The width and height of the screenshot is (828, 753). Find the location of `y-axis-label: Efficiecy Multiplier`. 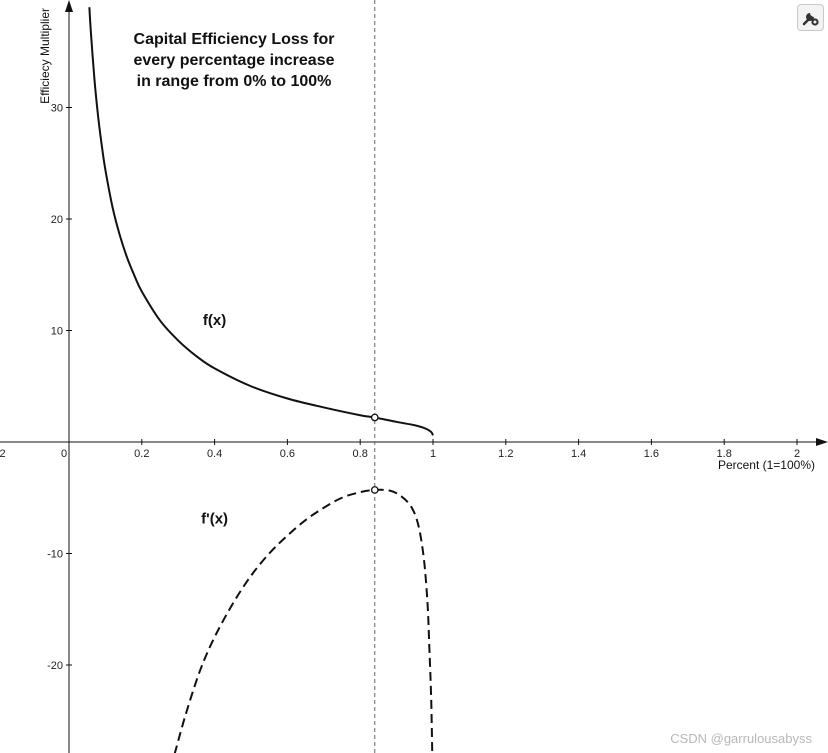

y-axis-label: Efficiecy Multiplier is located at coordinates (45, 56).